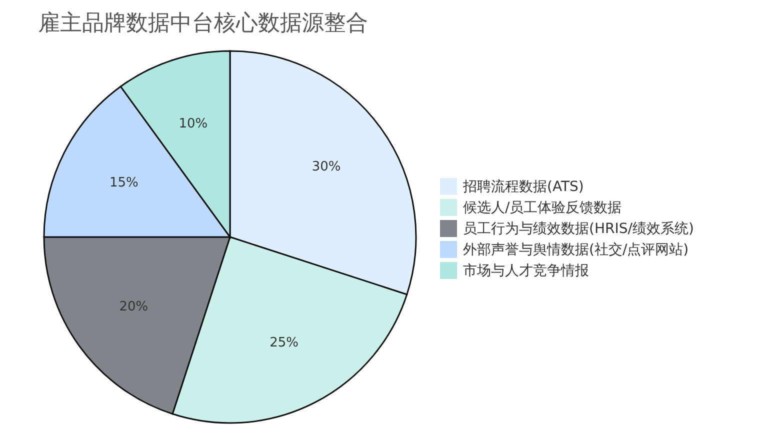  What do you see at coordinates (123, 182) in the screenshot?
I see `data-label: 15%` at bounding box center [123, 182].